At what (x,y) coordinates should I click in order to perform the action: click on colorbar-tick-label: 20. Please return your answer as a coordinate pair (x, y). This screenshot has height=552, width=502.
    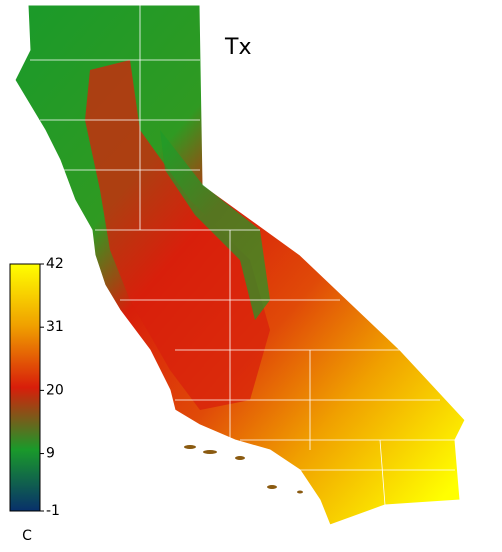
    Looking at the image, I should click on (55, 390).